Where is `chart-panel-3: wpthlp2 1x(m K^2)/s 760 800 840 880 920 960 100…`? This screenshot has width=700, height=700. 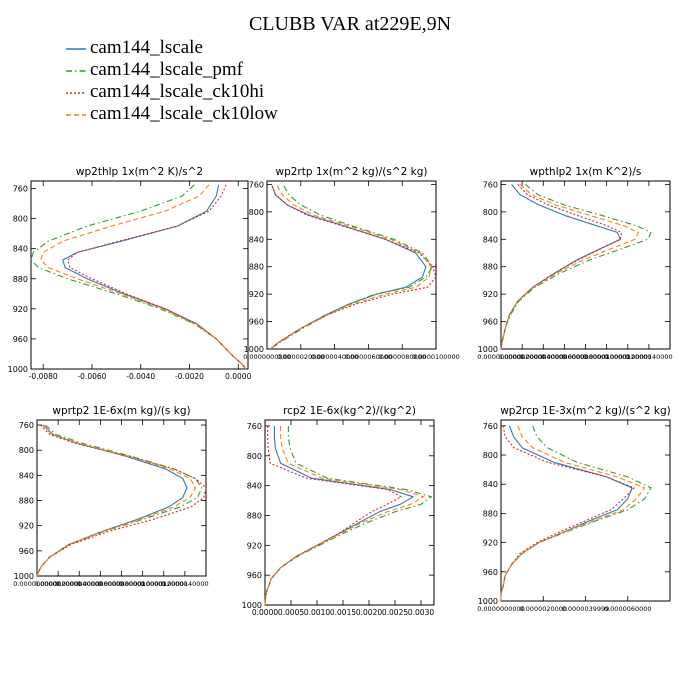 chart-panel-3: wpthlp2 1x(m K^2)/s 760 800 840 880 920 960 100… is located at coordinates (574, 263).